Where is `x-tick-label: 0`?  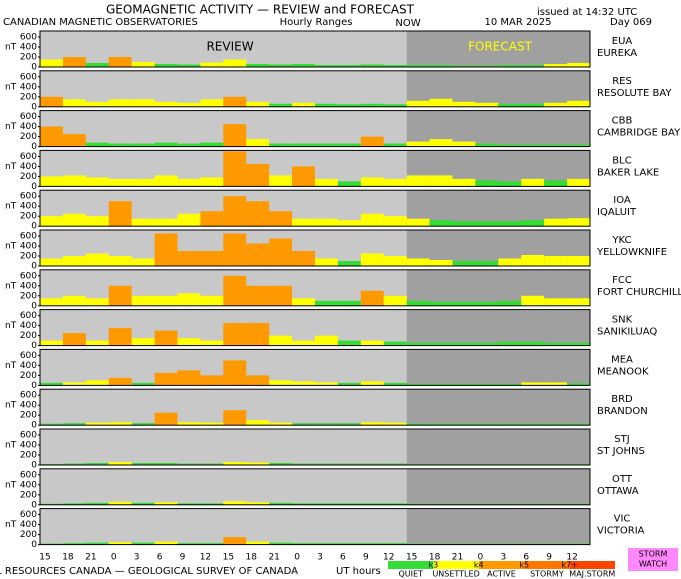
x-tick-label: 0 is located at coordinates (114, 558).